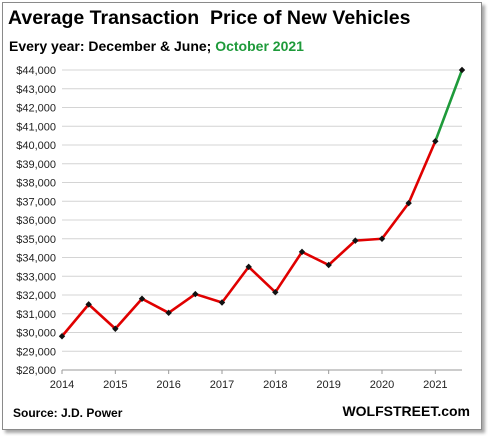 The image size is (488, 436). Describe the element at coordinates (435, 385) in the screenshot. I see `x-tick-label: 2021` at that location.